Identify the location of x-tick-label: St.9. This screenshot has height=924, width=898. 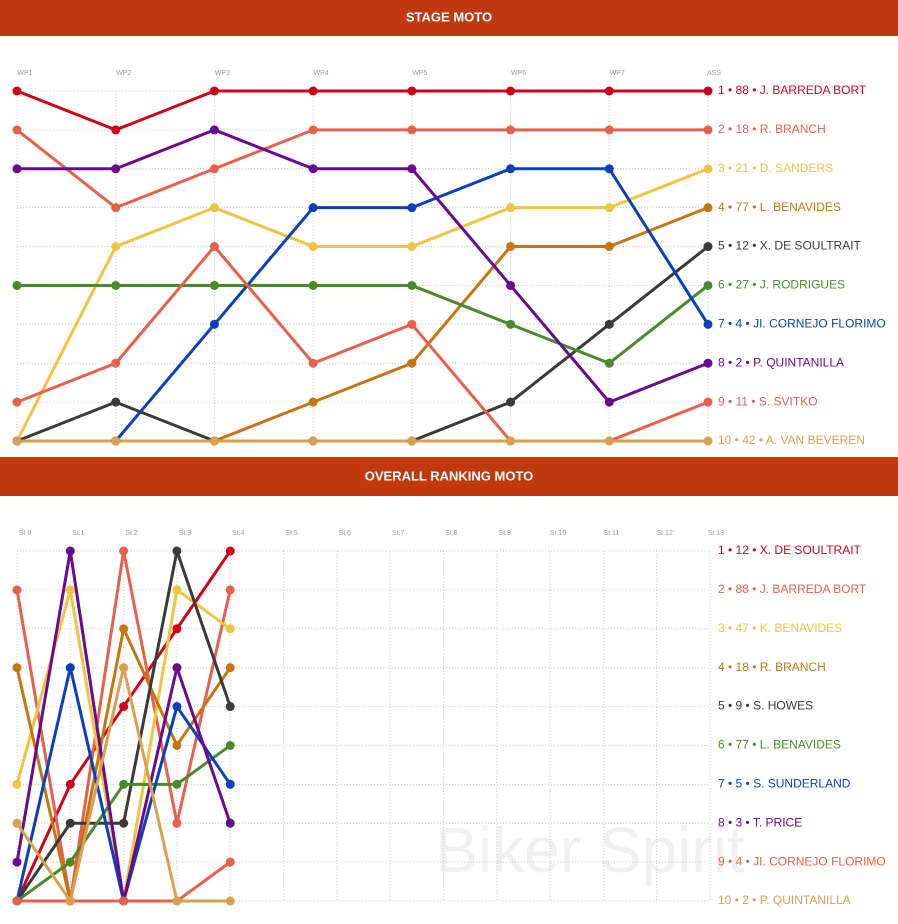
(505, 533).